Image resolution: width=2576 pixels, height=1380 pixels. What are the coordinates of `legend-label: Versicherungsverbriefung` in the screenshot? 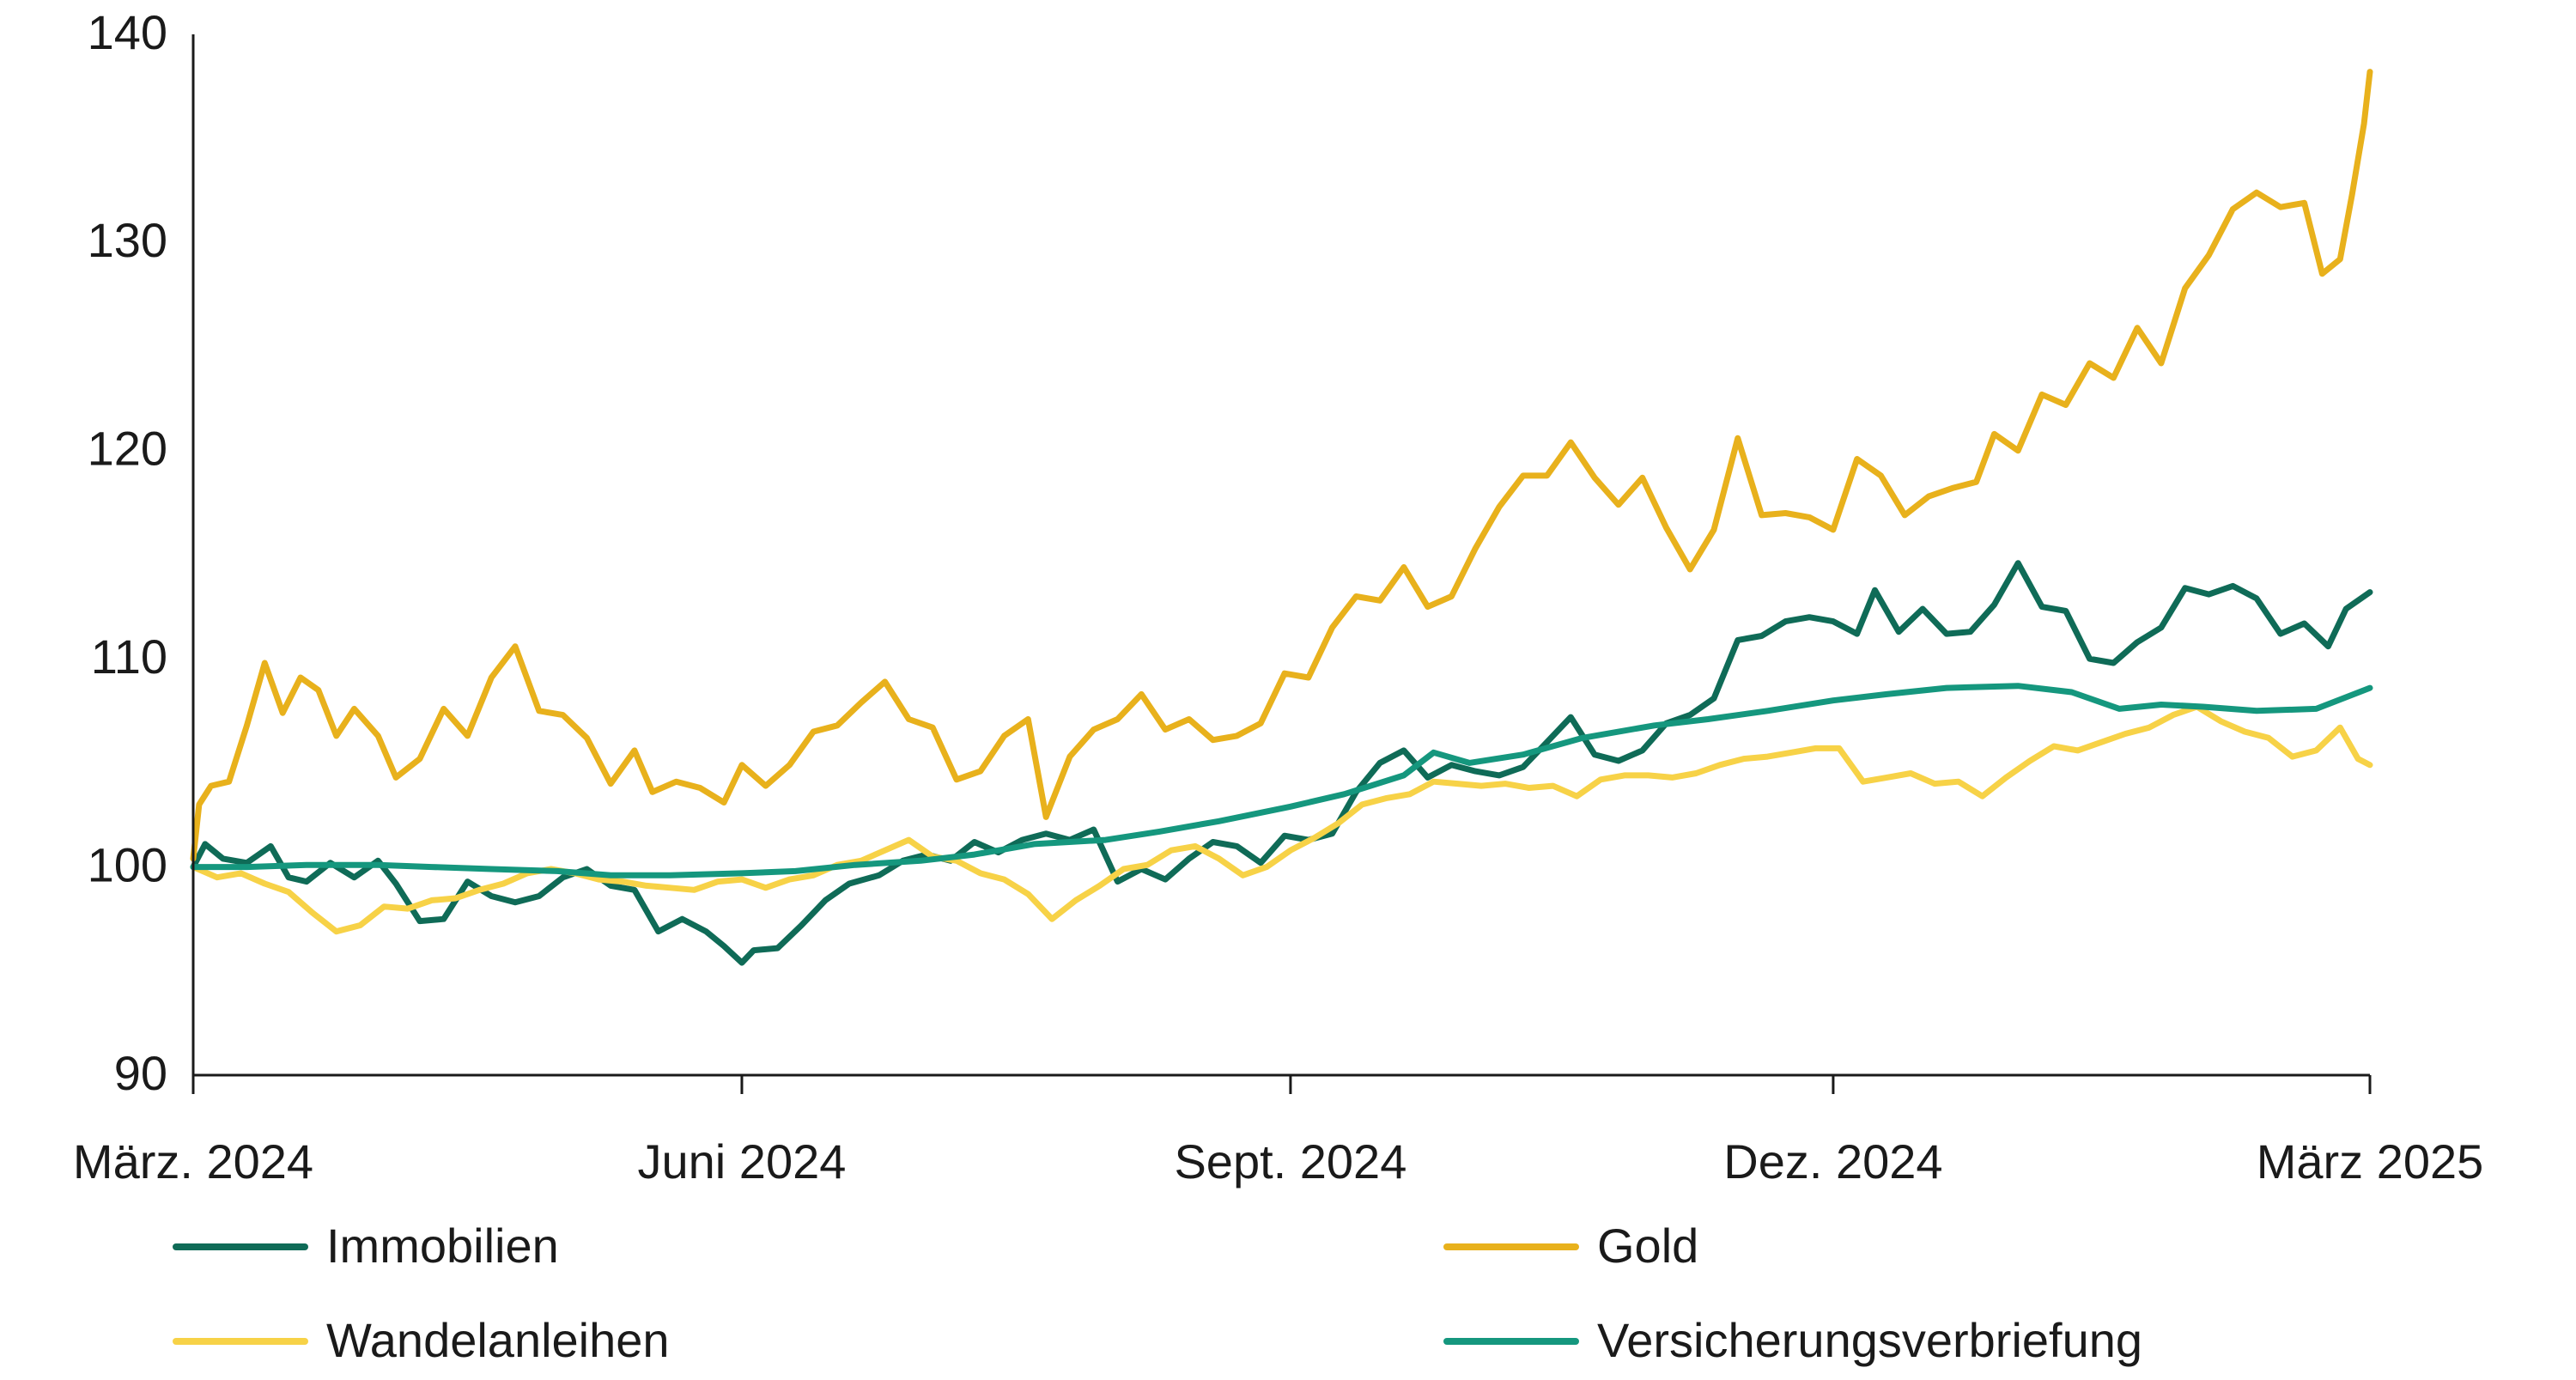 It's located at (1870, 1340).